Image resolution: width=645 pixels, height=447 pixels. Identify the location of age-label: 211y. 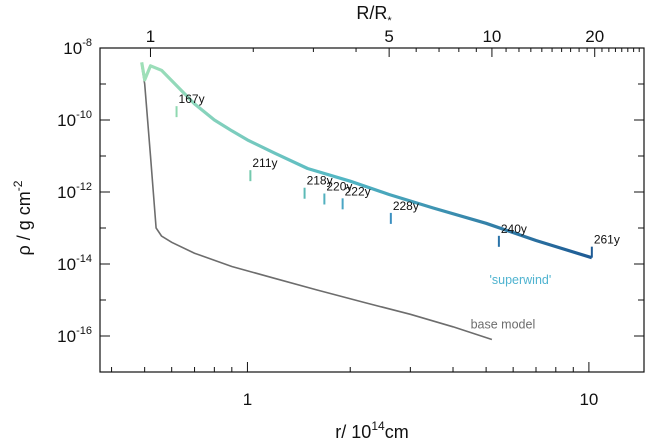
(264, 163).